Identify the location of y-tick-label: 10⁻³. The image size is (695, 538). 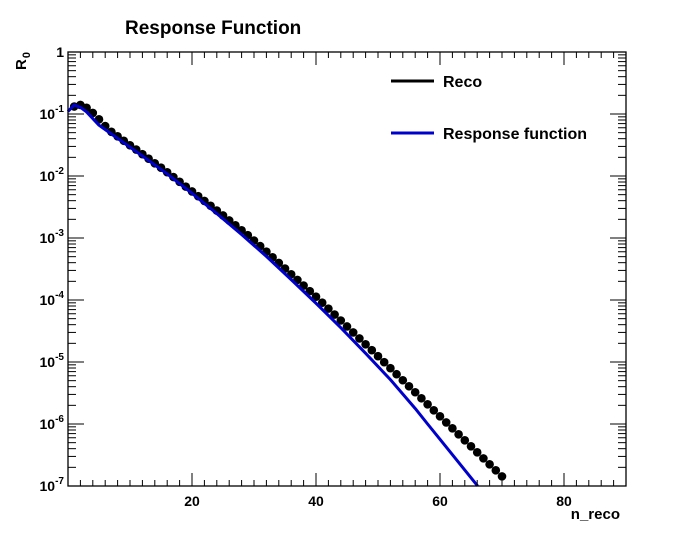
(52, 237).